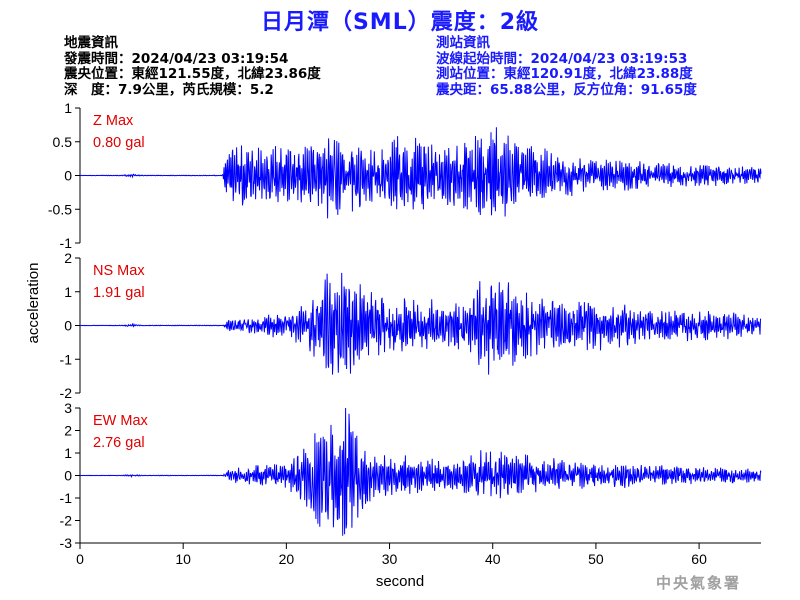 This screenshot has width=800, height=600. I want to click on earthquake-info-heading: 地震資訊, so click(91, 43).